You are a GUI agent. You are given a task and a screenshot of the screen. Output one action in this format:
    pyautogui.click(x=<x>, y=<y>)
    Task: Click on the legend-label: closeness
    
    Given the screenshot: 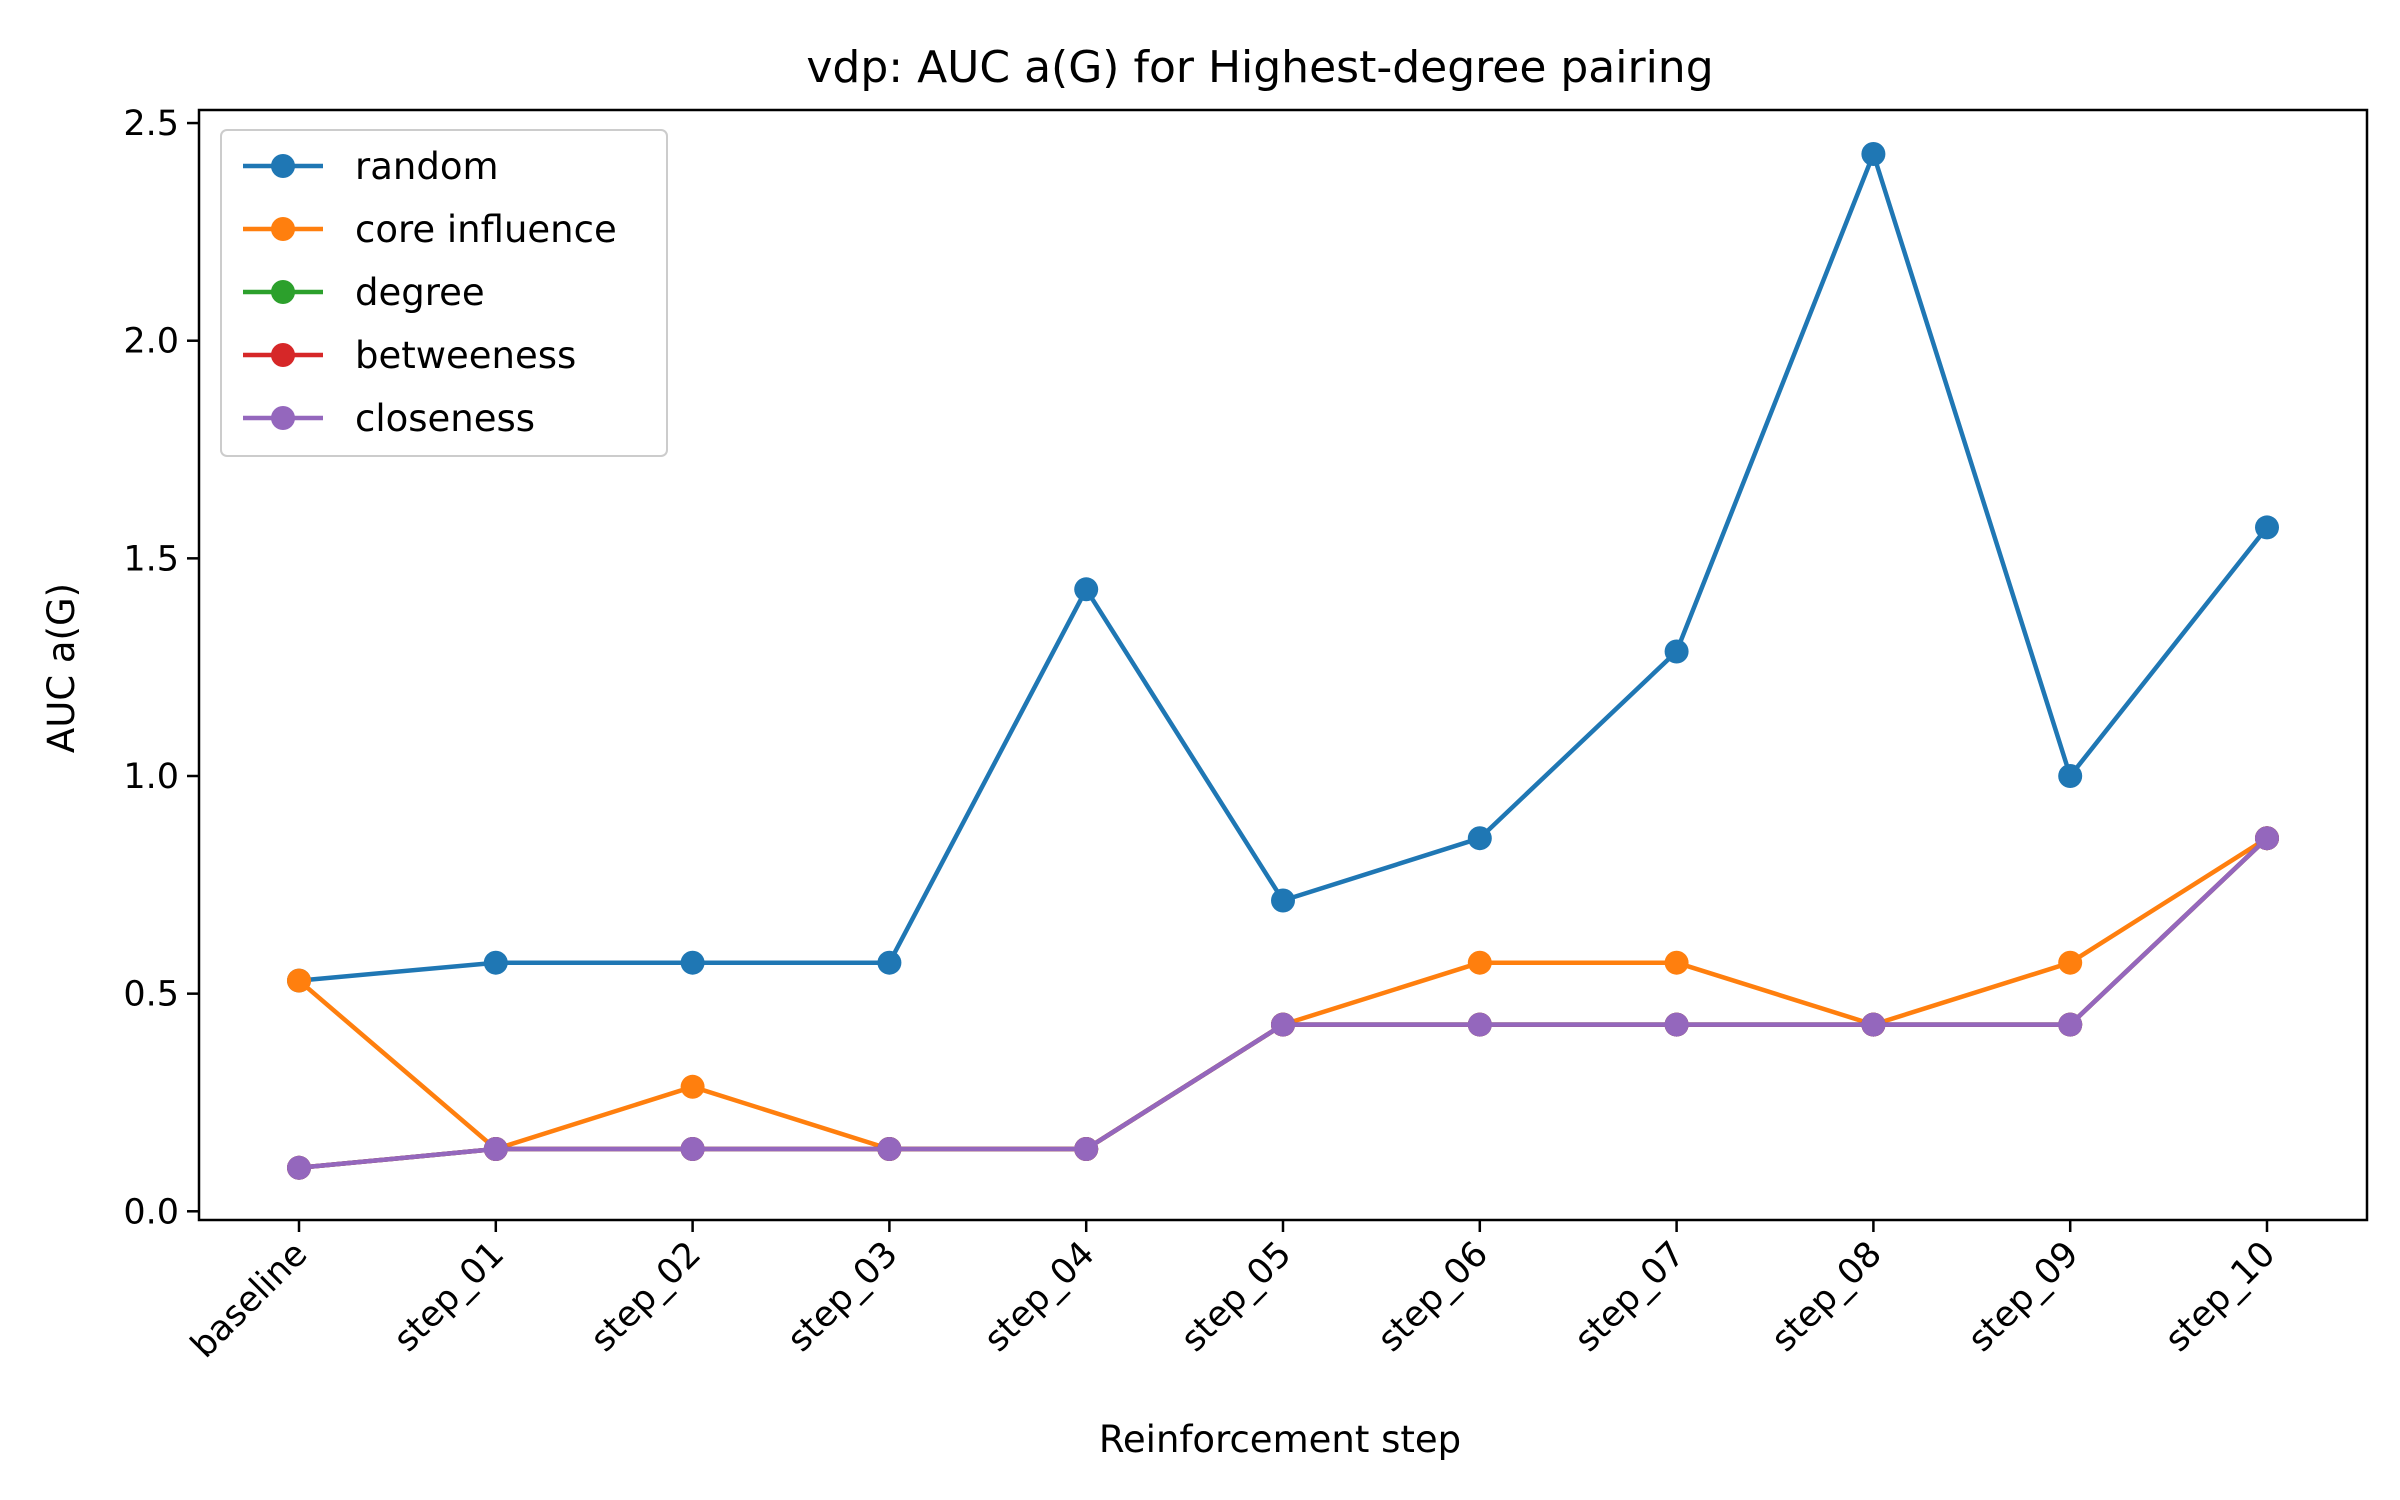 What is the action you would take?
    pyautogui.click(x=445, y=418)
    